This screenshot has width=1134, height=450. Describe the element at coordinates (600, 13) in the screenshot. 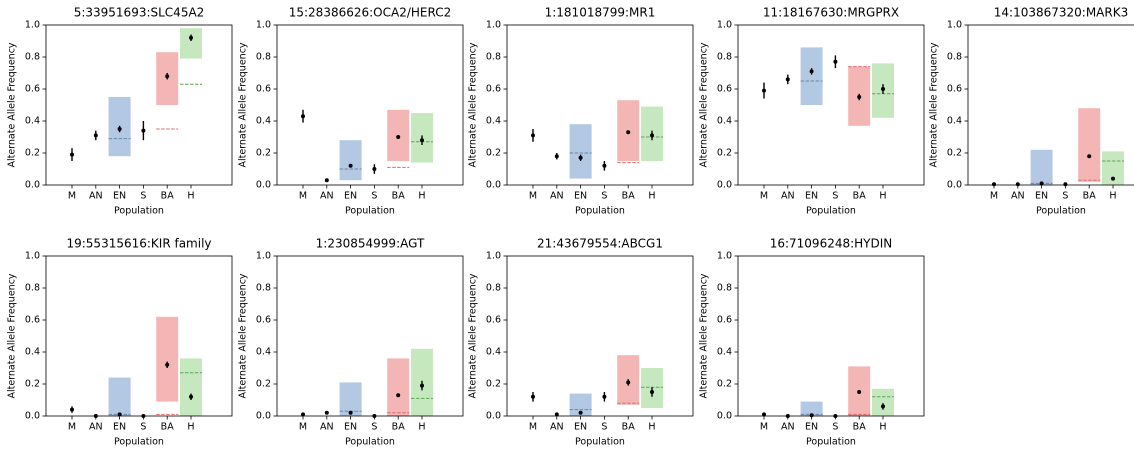

I see `panel-title: 1:181018799:MR1` at that location.